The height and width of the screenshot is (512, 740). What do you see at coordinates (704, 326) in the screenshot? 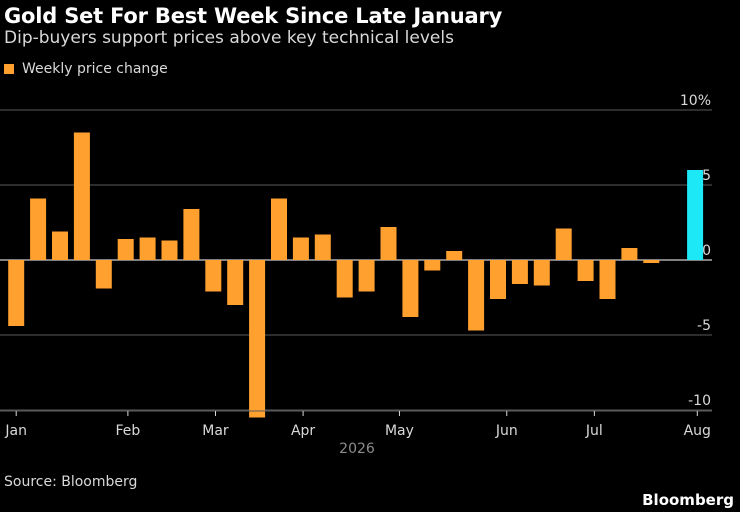
I see `y-tick-label: -5` at bounding box center [704, 326].